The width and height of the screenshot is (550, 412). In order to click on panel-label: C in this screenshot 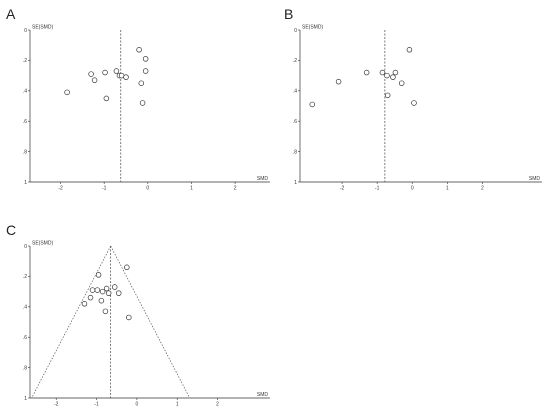, I will do `click(11, 230)`.